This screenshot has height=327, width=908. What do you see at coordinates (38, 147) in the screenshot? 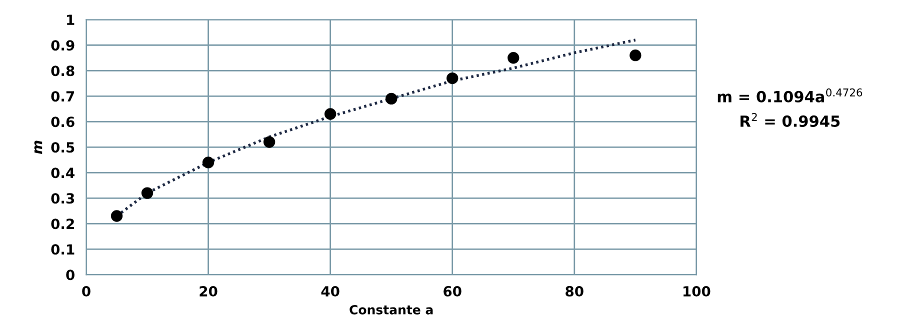
I see `y-axis-title: m` at bounding box center [38, 147].